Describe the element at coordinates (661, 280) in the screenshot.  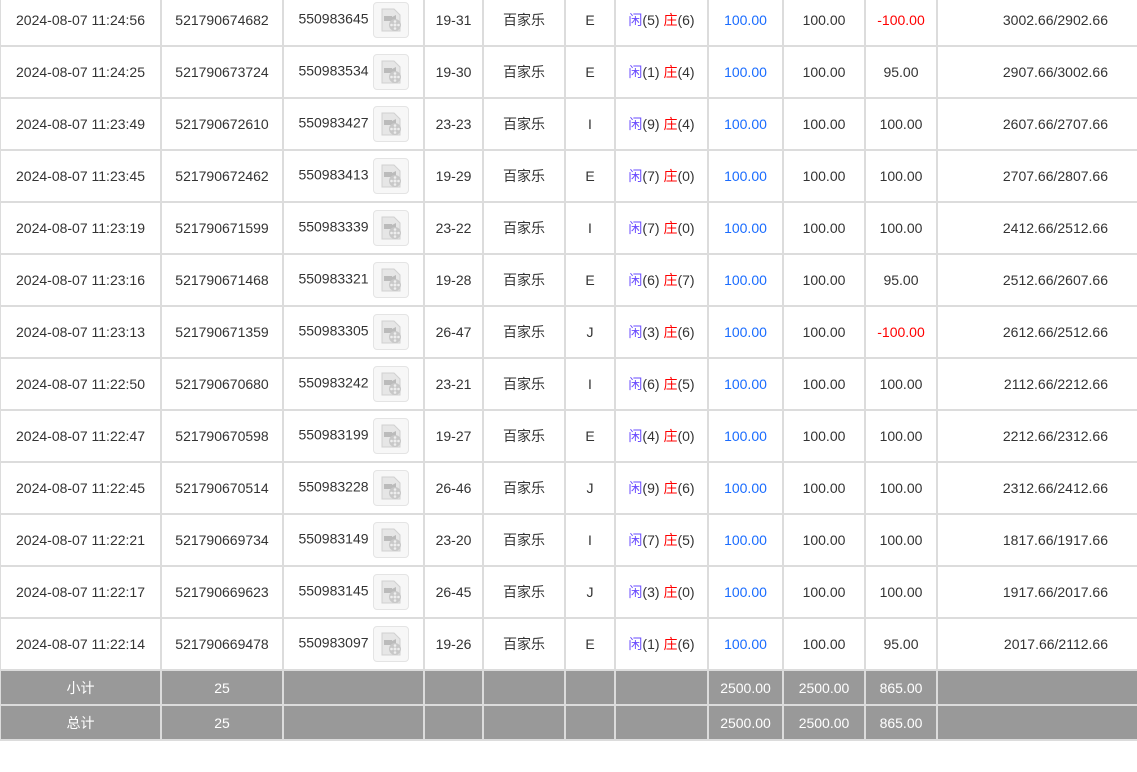
I see `result-cell: 闲(6) 庄(7)` at that location.